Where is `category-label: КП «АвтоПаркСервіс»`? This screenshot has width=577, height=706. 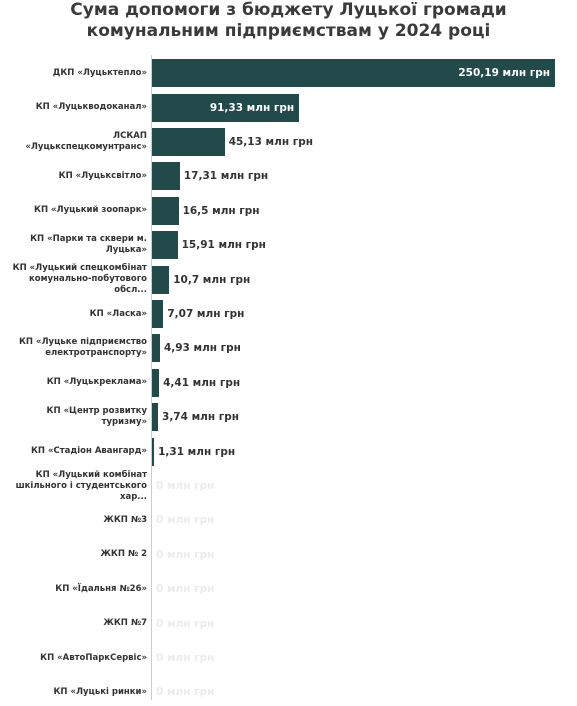
category-label: КП «АвтоПаркСервіс» is located at coordinates (93, 657).